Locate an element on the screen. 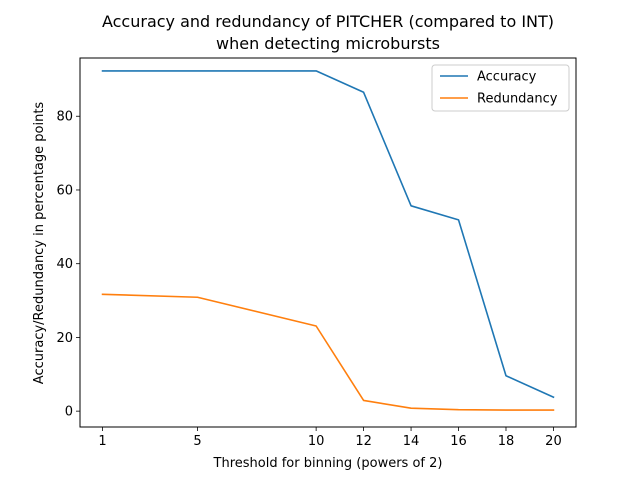 The width and height of the screenshot is (640, 480). legend-label-redundancy: Redundancy is located at coordinates (517, 99).